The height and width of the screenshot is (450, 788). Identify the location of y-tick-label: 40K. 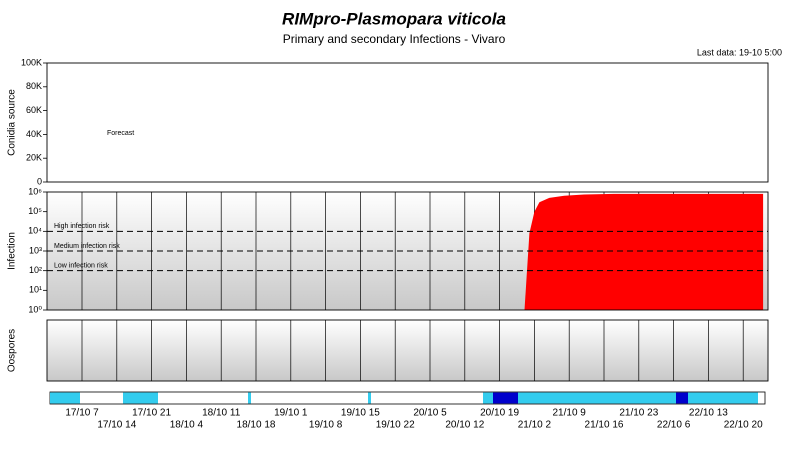
(34, 134).